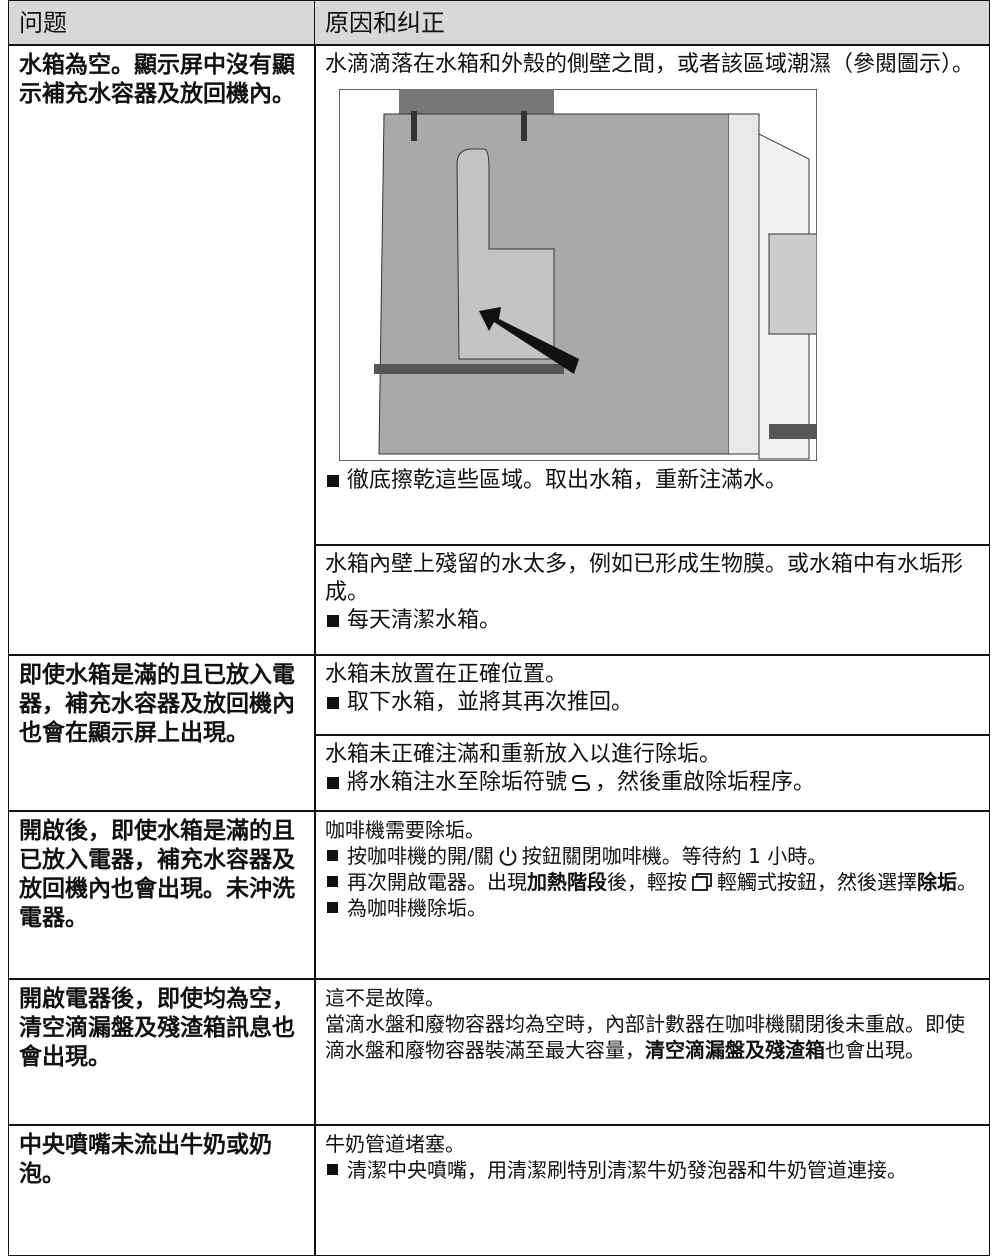 The image size is (995, 1260). Describe the element at coordinates (652, 1190) in the screenshot. I see `cause-cell: 牛奶管道堵塞。 清潔中央噴嘴，用清潔刷特別清潔牛奶發泡器和牛奶管道連接。` at that location.